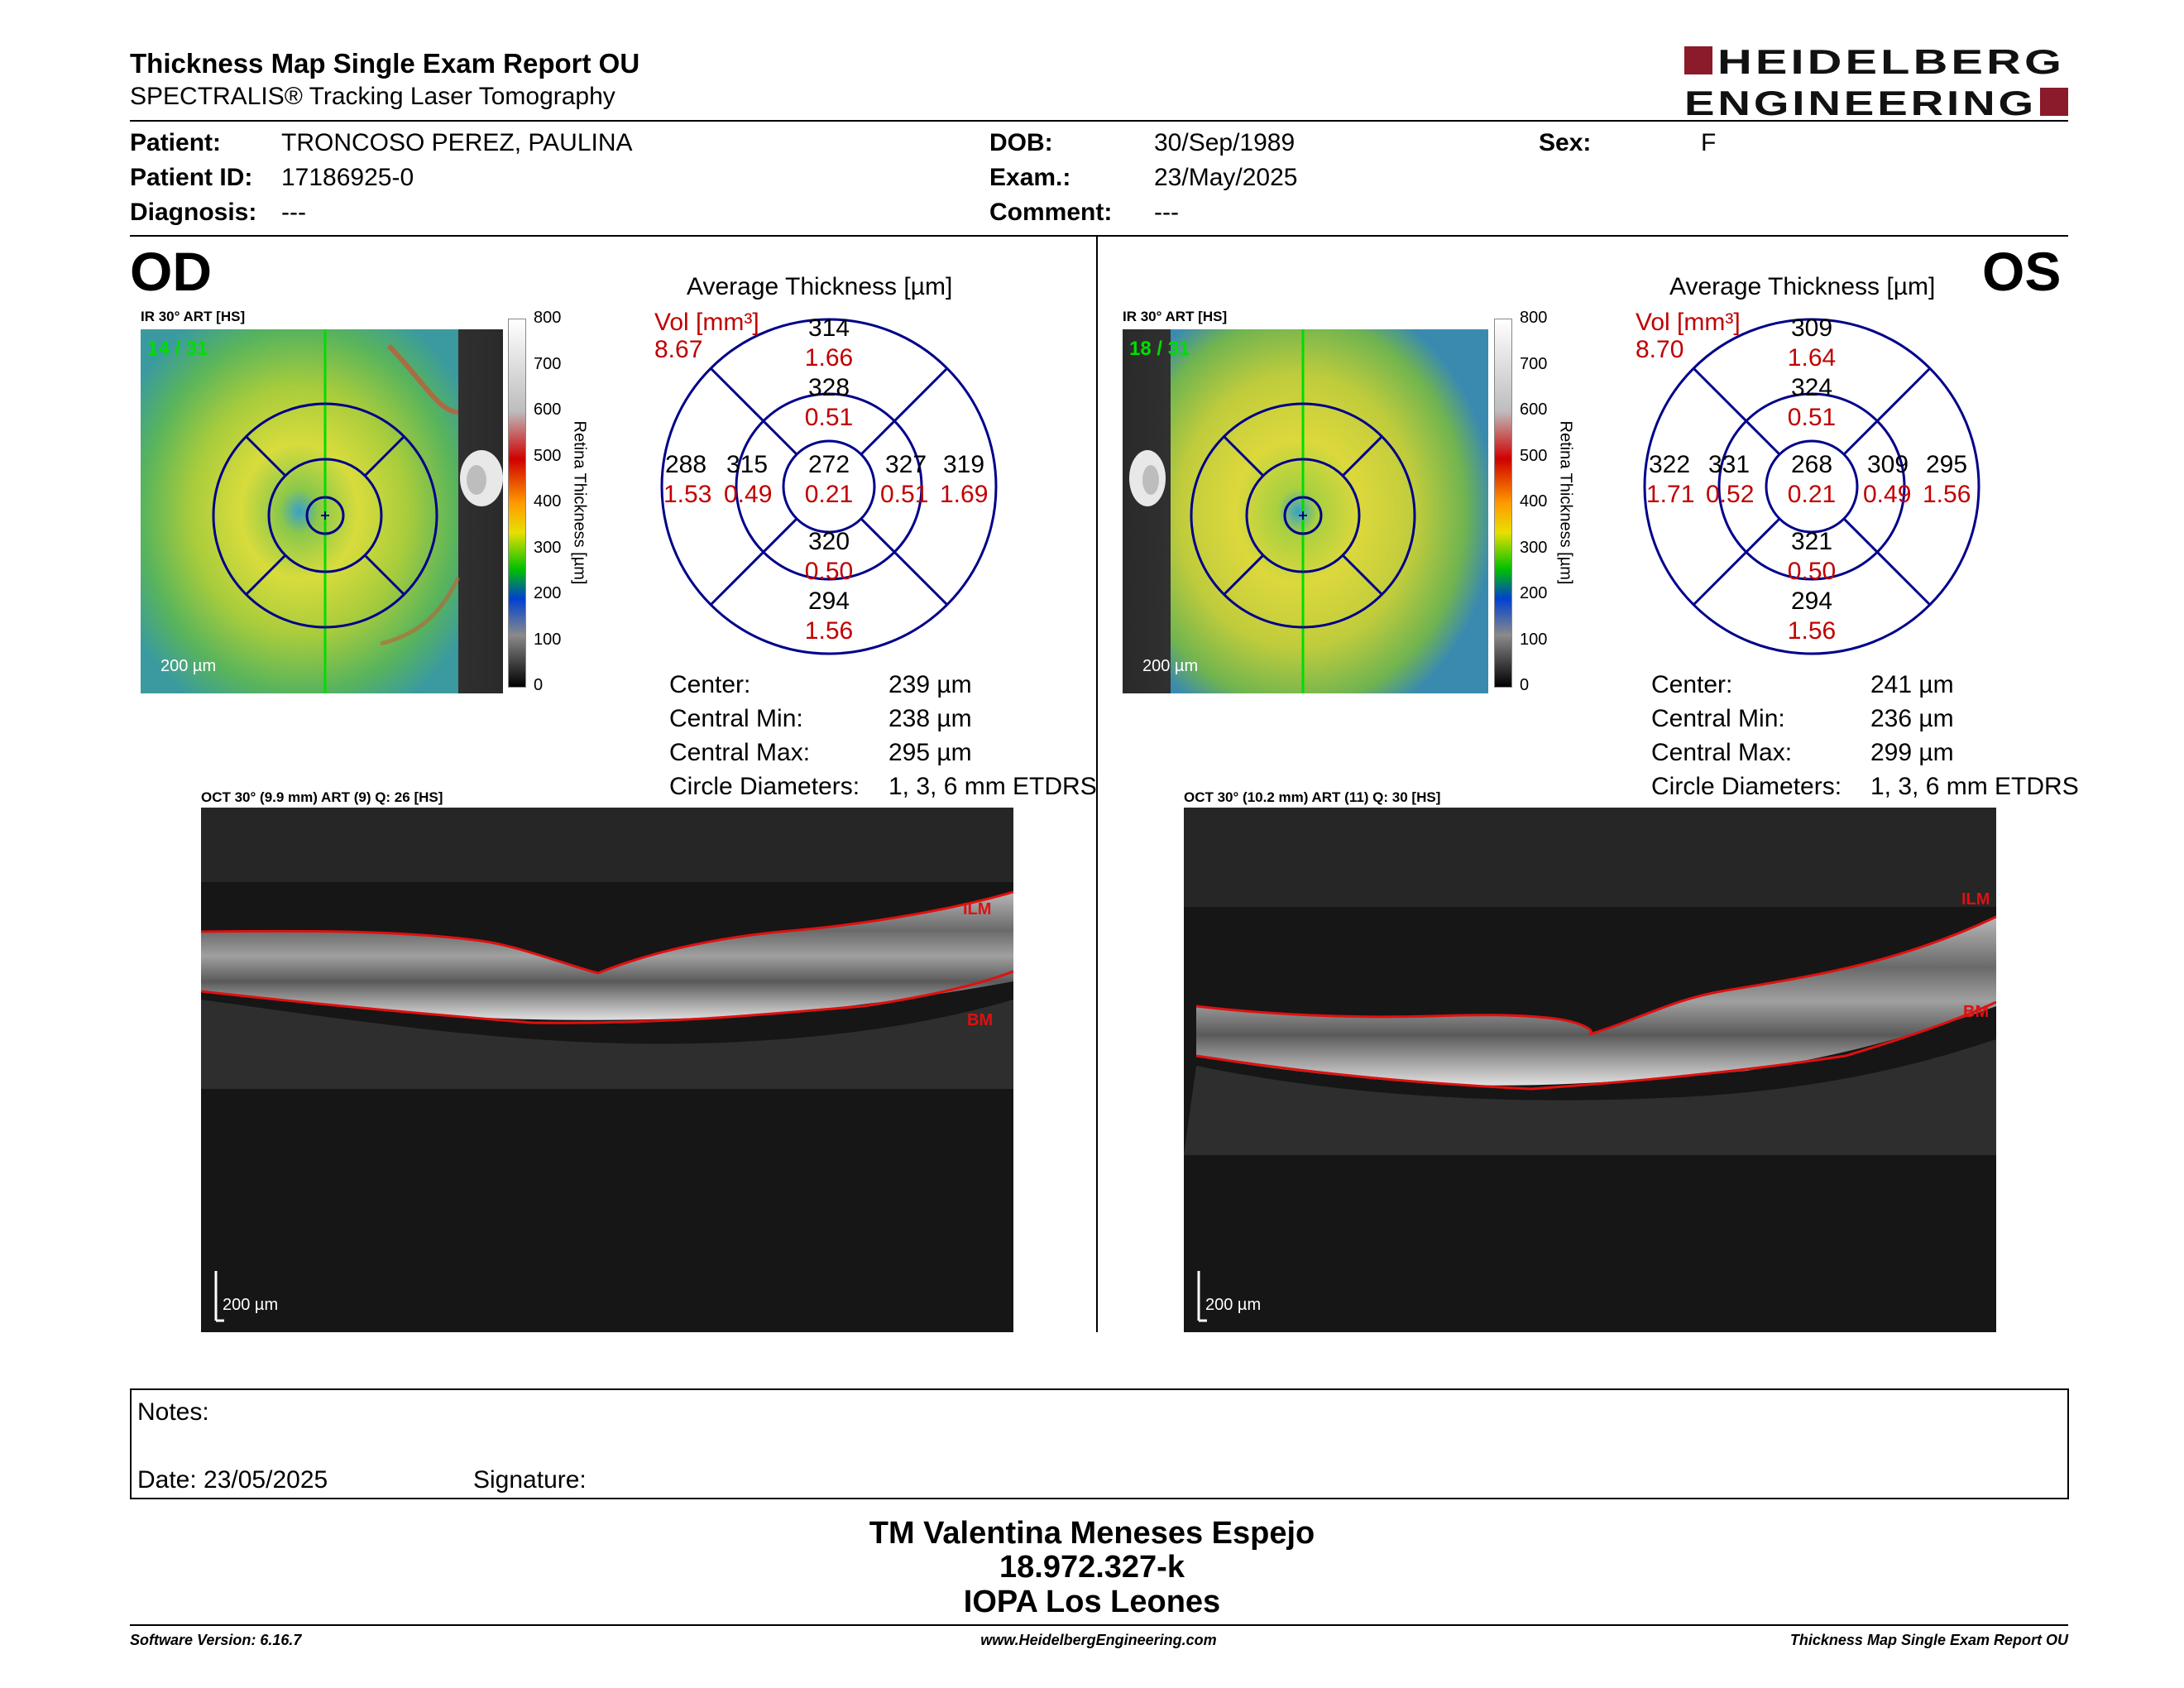  Describe the element at coordinates (188, 666) in the screenshot. I see `od-fundus-scale: 200 µm` at that location.